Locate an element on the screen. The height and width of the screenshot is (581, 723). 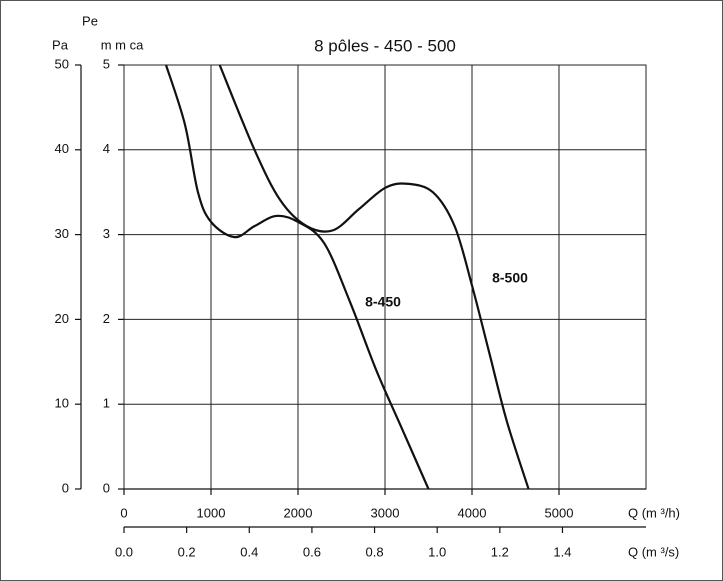
x-axis-label: Q (m ³/h) is located at coordinates (654, 512).